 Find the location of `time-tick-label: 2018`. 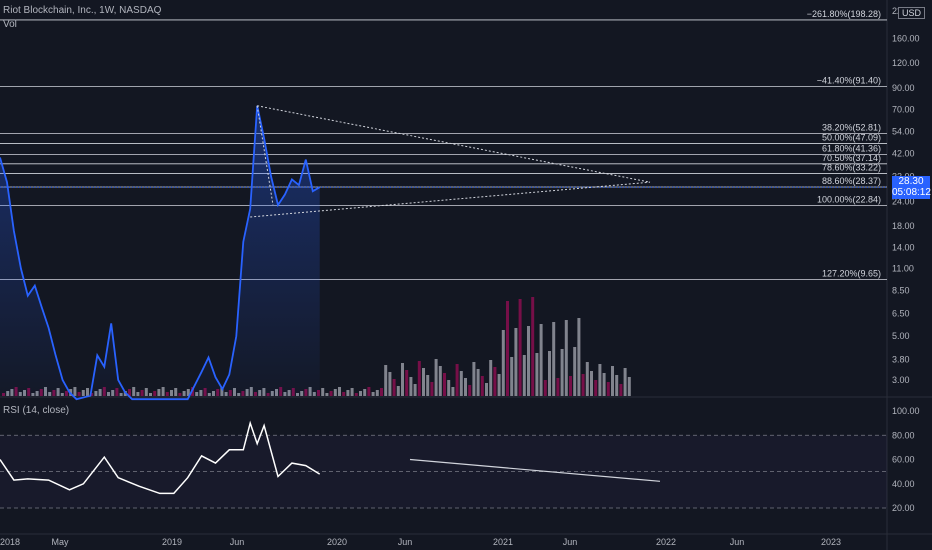

time-tick-label: 2018 is located at coordinates (10, 542).